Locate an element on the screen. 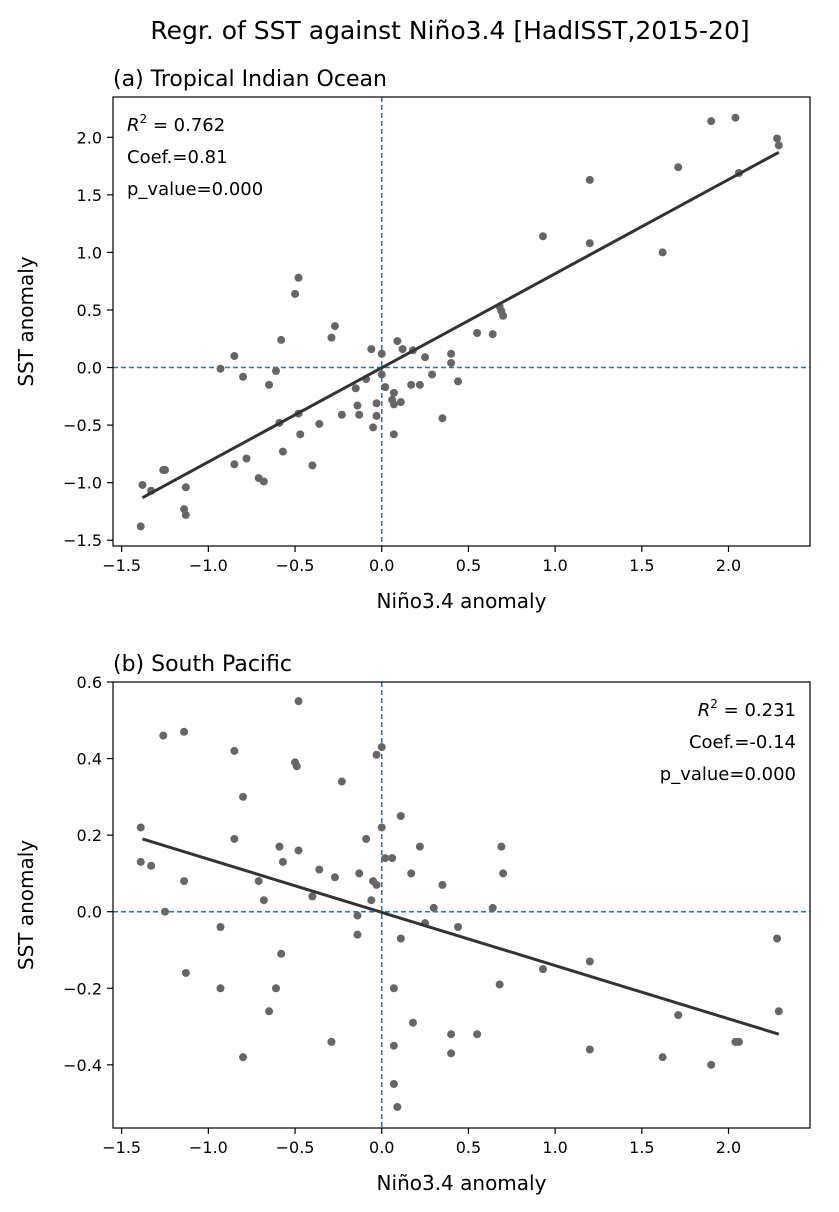  x-tick-label: 0.5 is located at coordinates (468, 1147).